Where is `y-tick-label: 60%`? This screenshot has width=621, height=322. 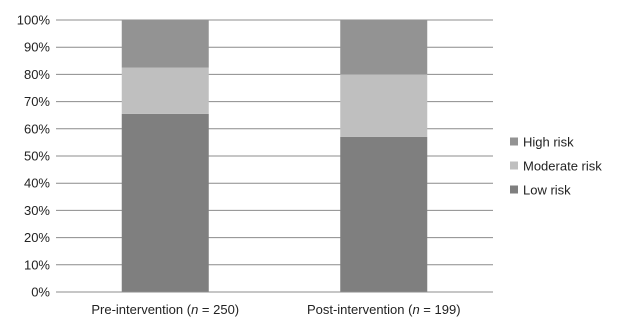
y-tick-label: 60% is located at coordinates (37, 128).